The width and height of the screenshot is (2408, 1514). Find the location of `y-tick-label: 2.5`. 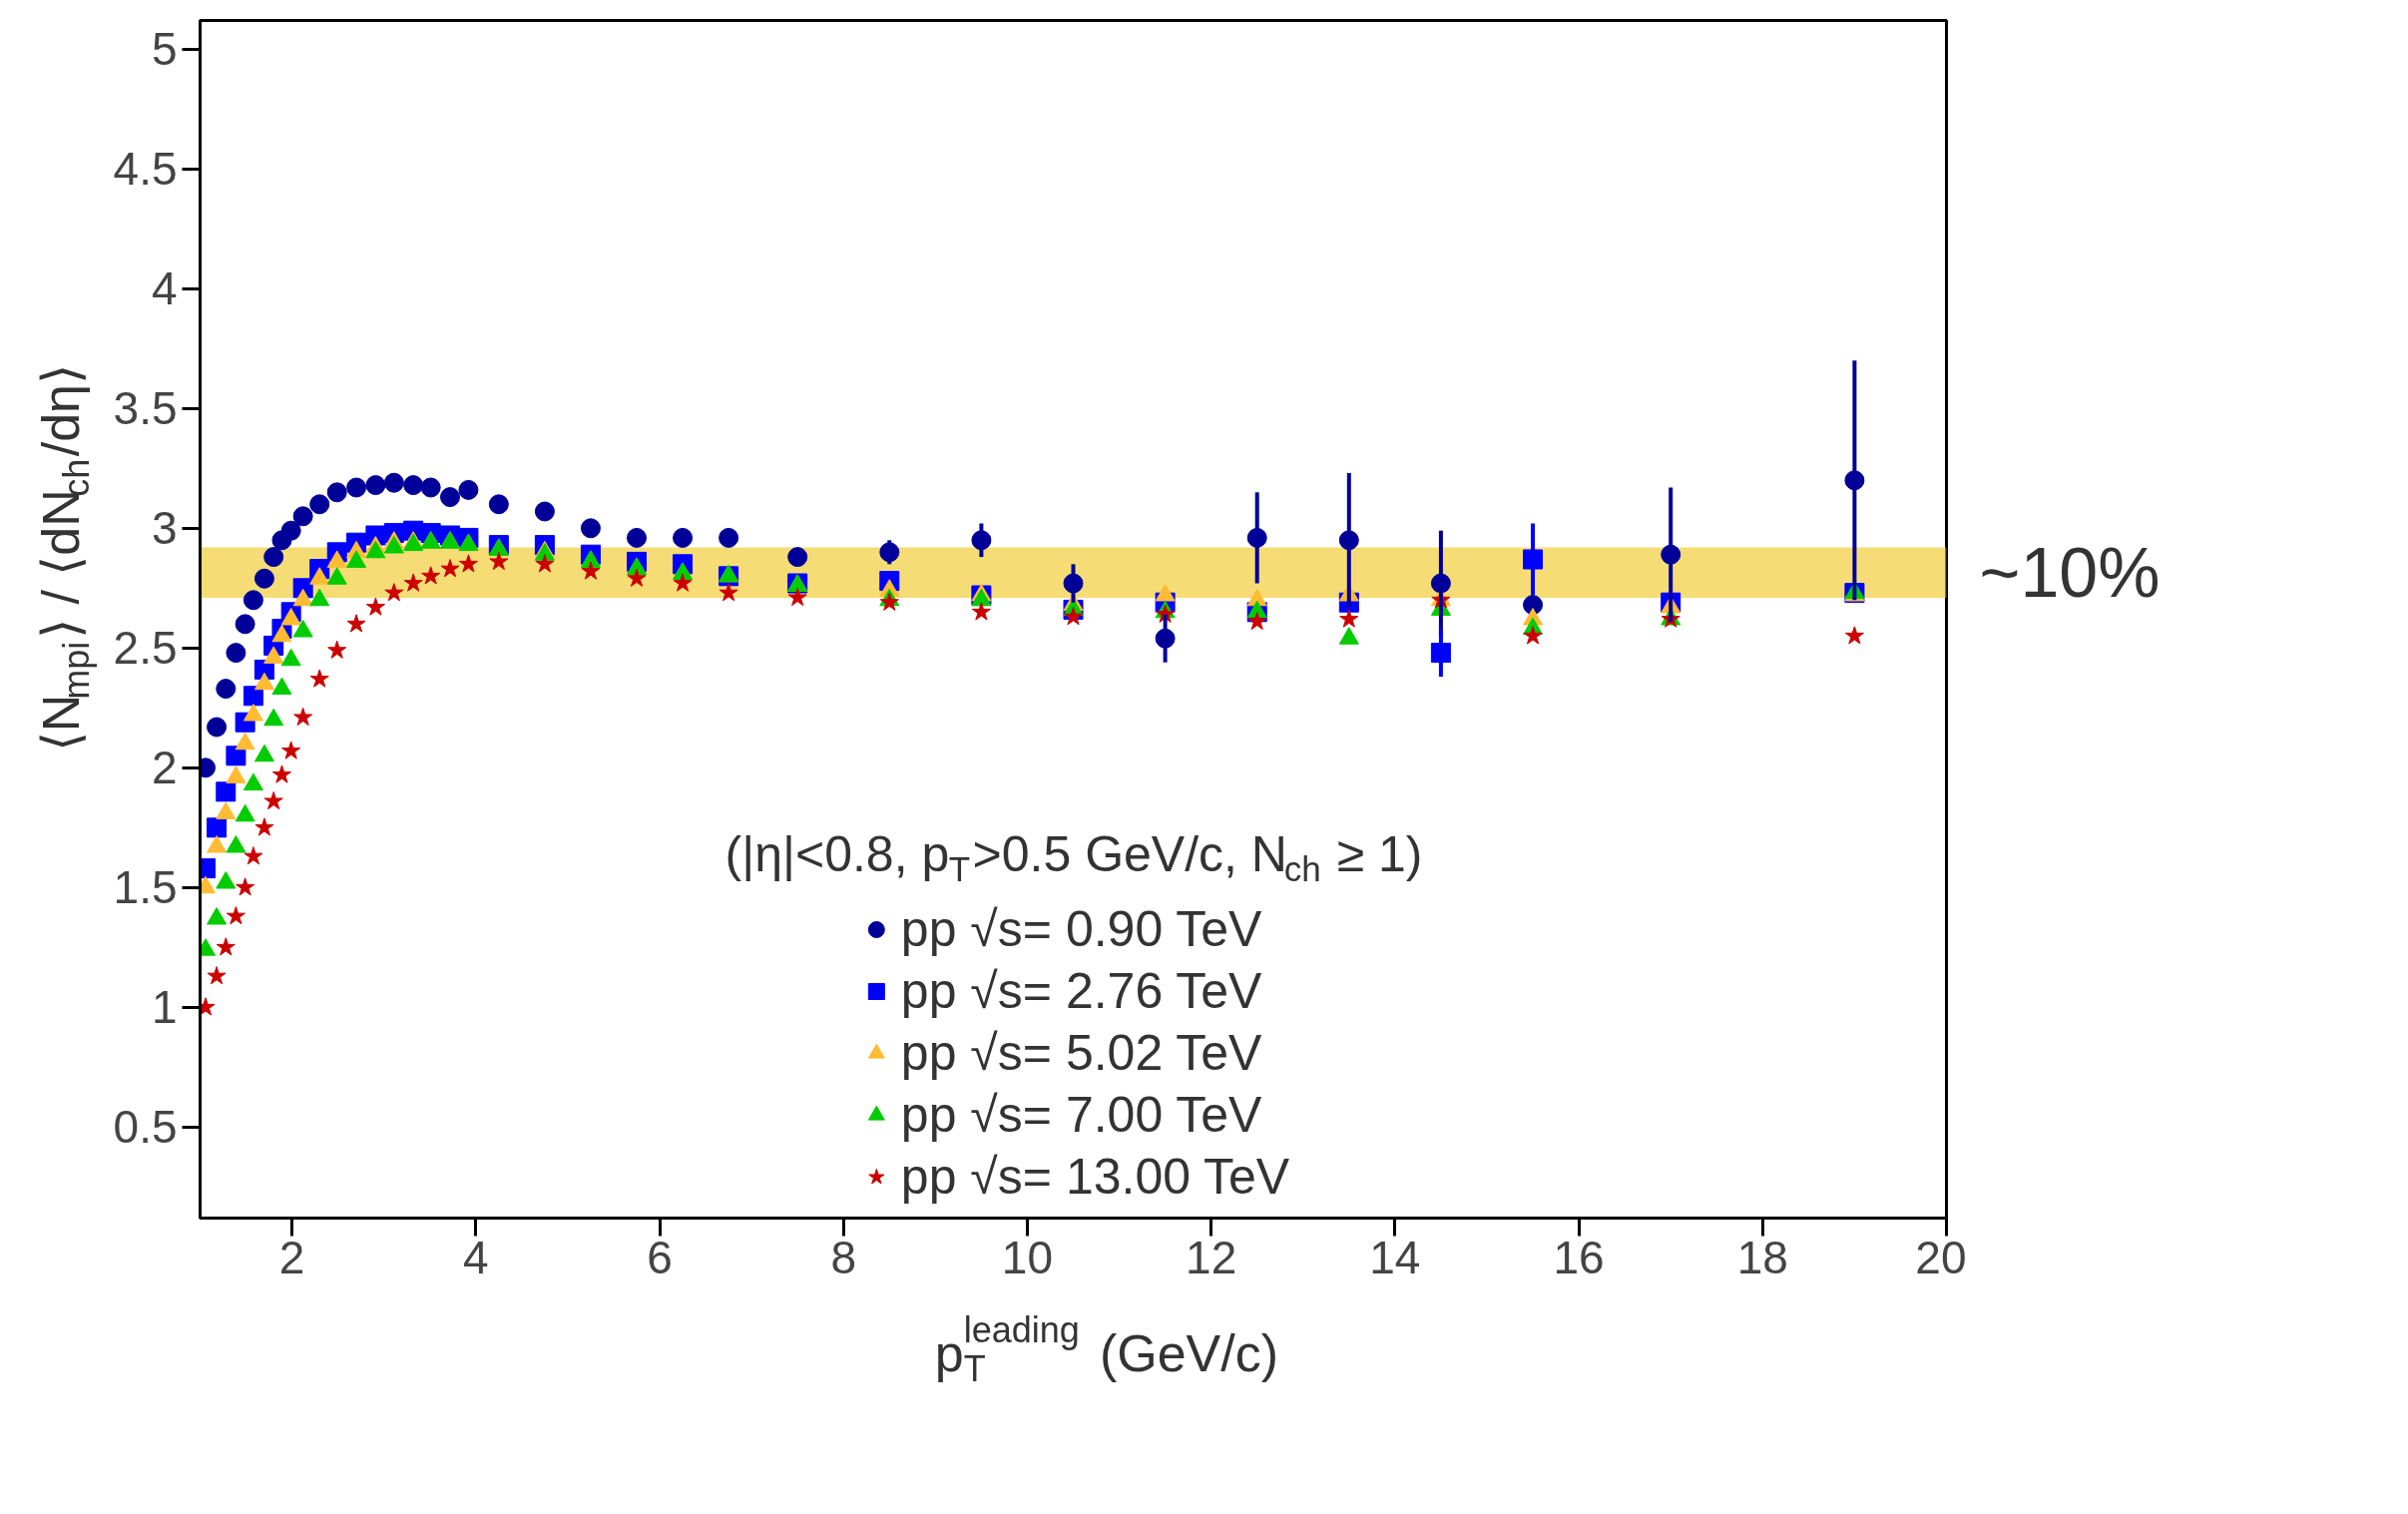

y-tick-label: 2.5 is located at coordinates (145, 648).